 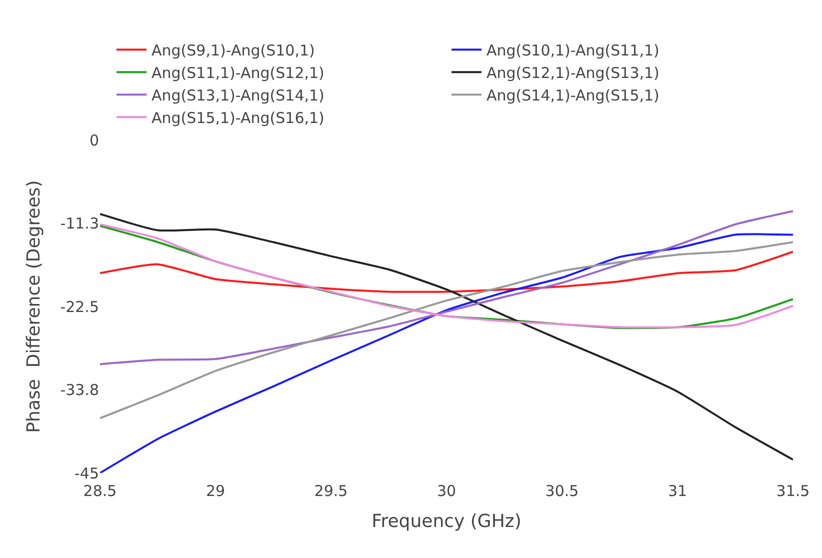 I want to click on x-tick-label: 29.5, so click(x=331, y=491).